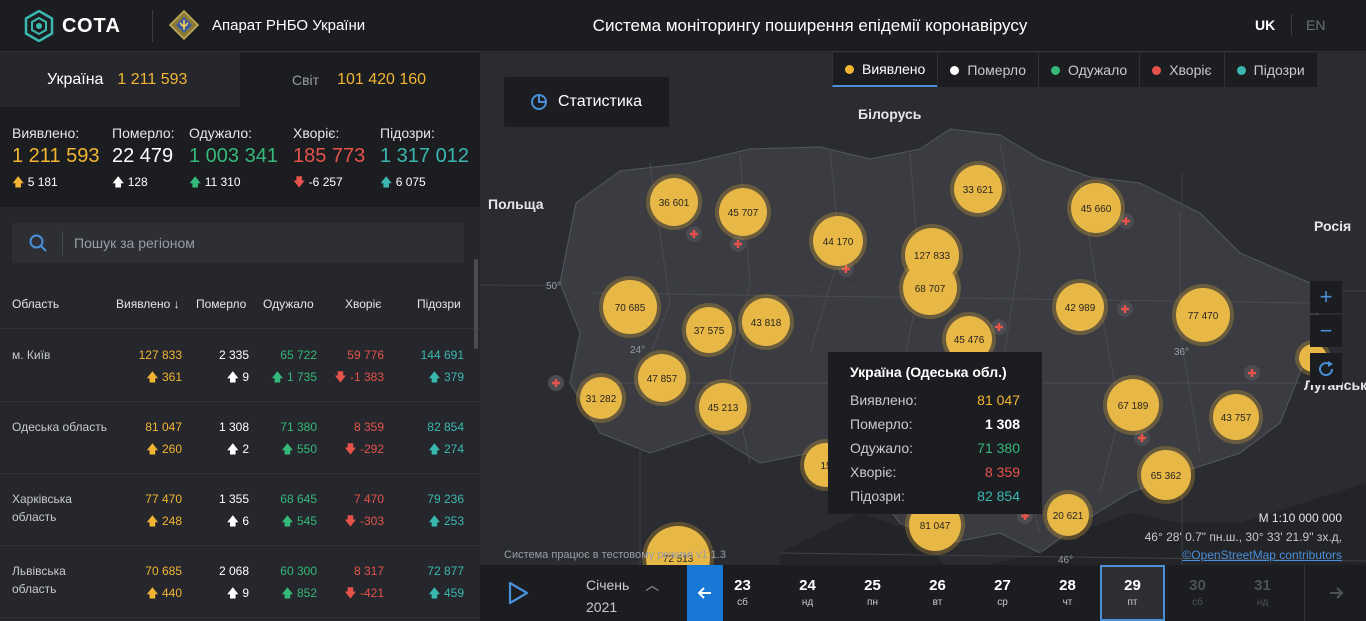  Describe the element at coordinates (1262, 555) in the screenshot. I see `osm-attribution-link: ©OpenStreetMap contributors` at that location.